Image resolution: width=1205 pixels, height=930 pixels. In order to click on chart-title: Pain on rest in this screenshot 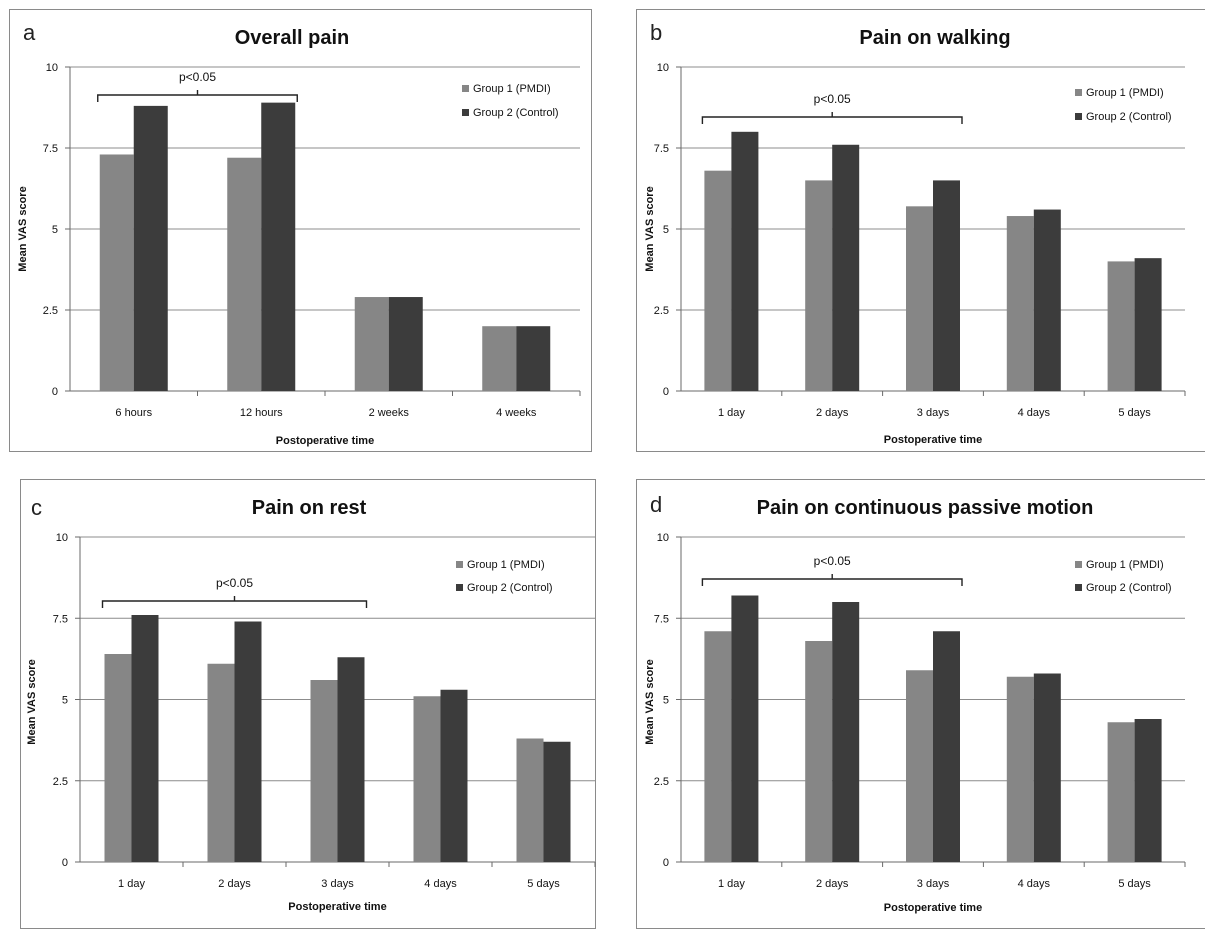, I will do `click(309, 508)`.